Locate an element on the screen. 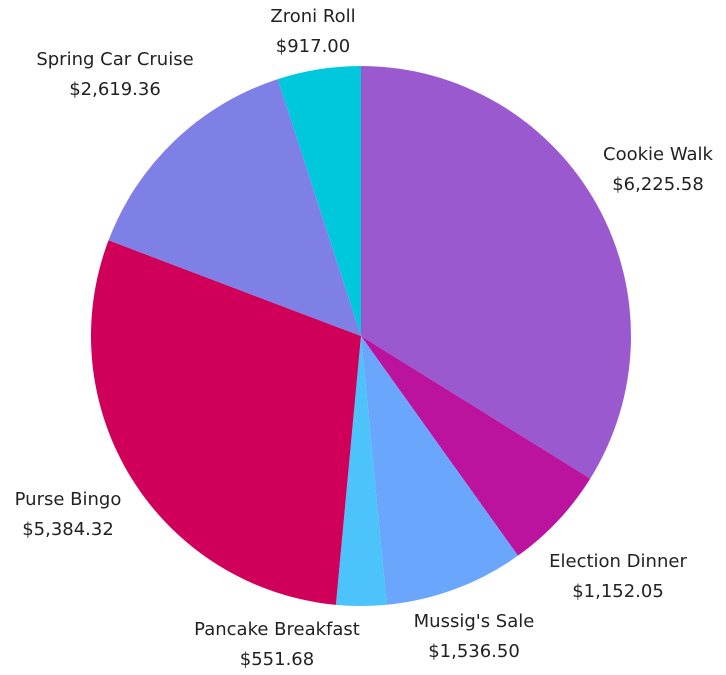 The image size is (726, 675). slice-label: Mussig's Sale is located at coordinates (474, 621).